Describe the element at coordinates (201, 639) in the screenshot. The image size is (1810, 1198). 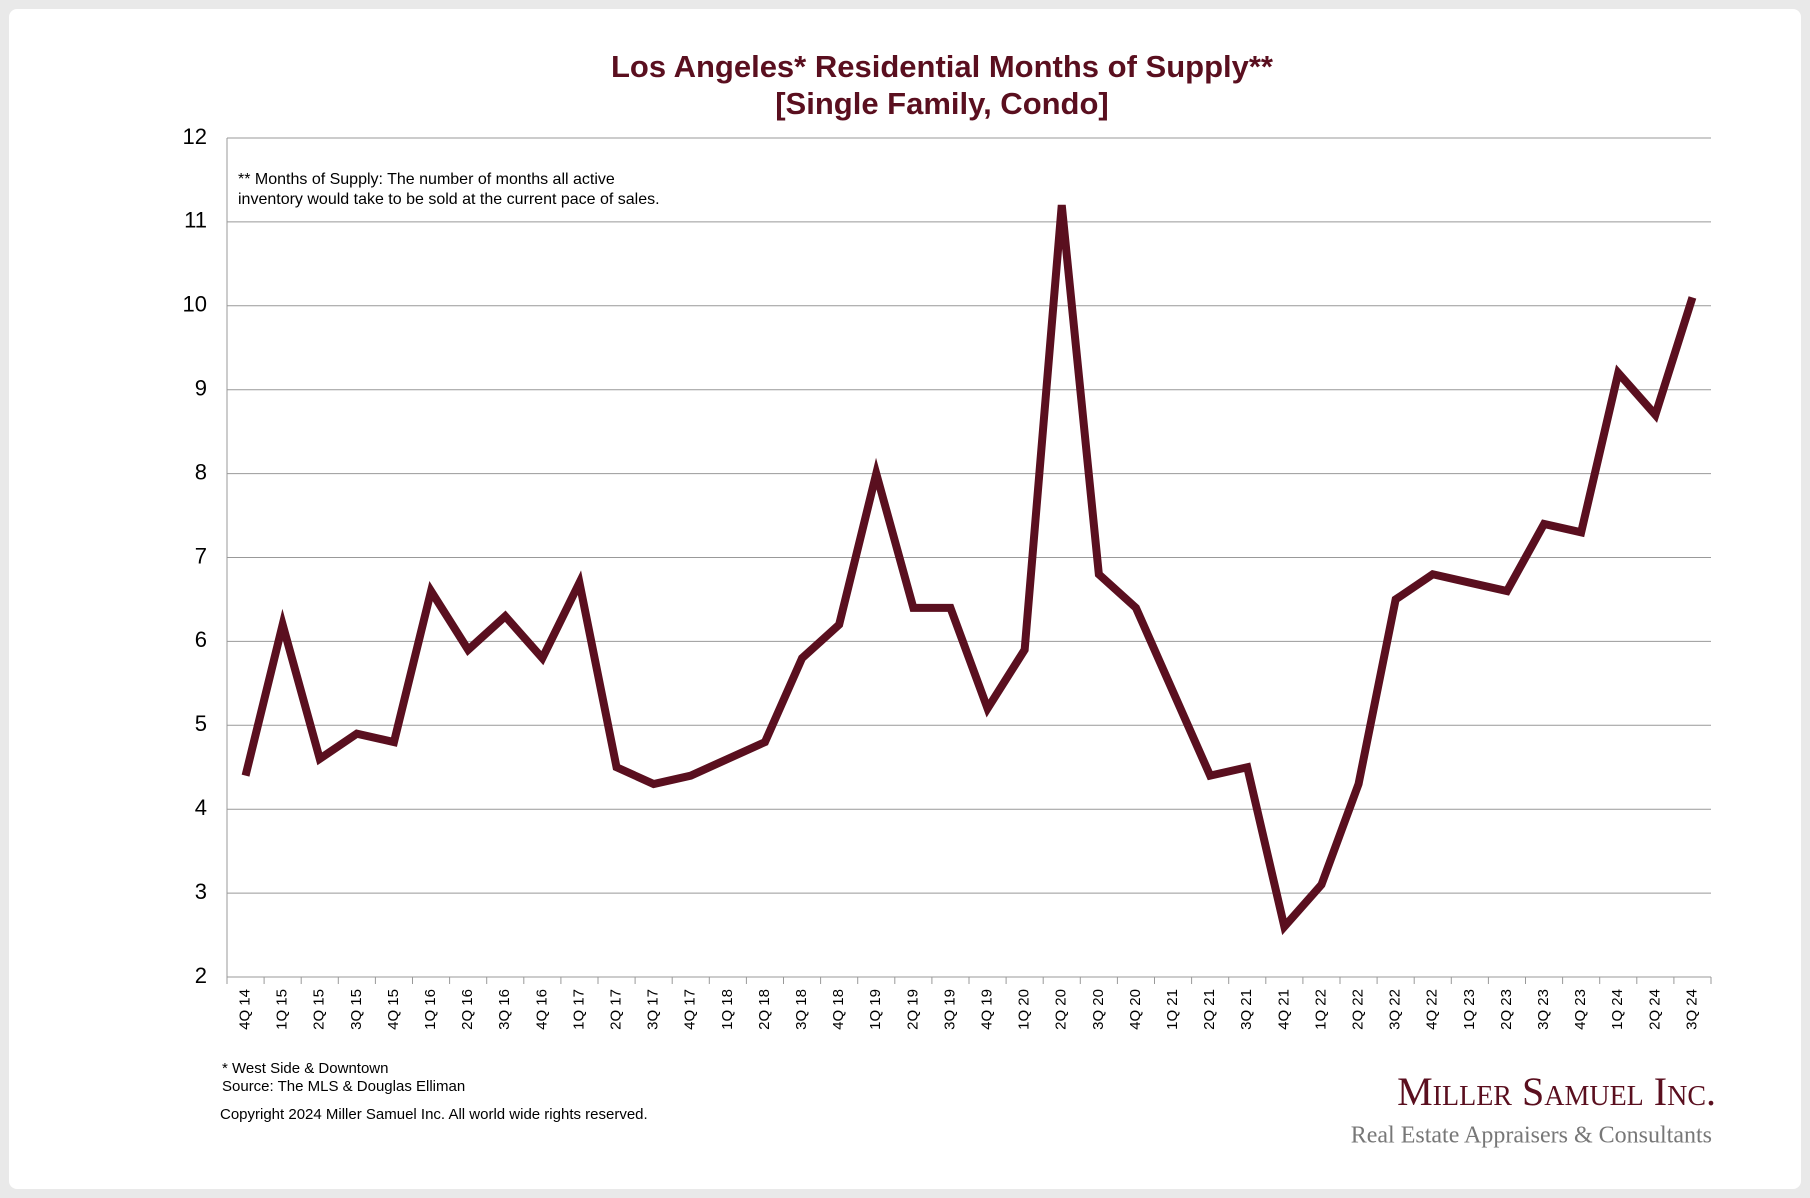
I see `y-tick-label: 6` at that location.